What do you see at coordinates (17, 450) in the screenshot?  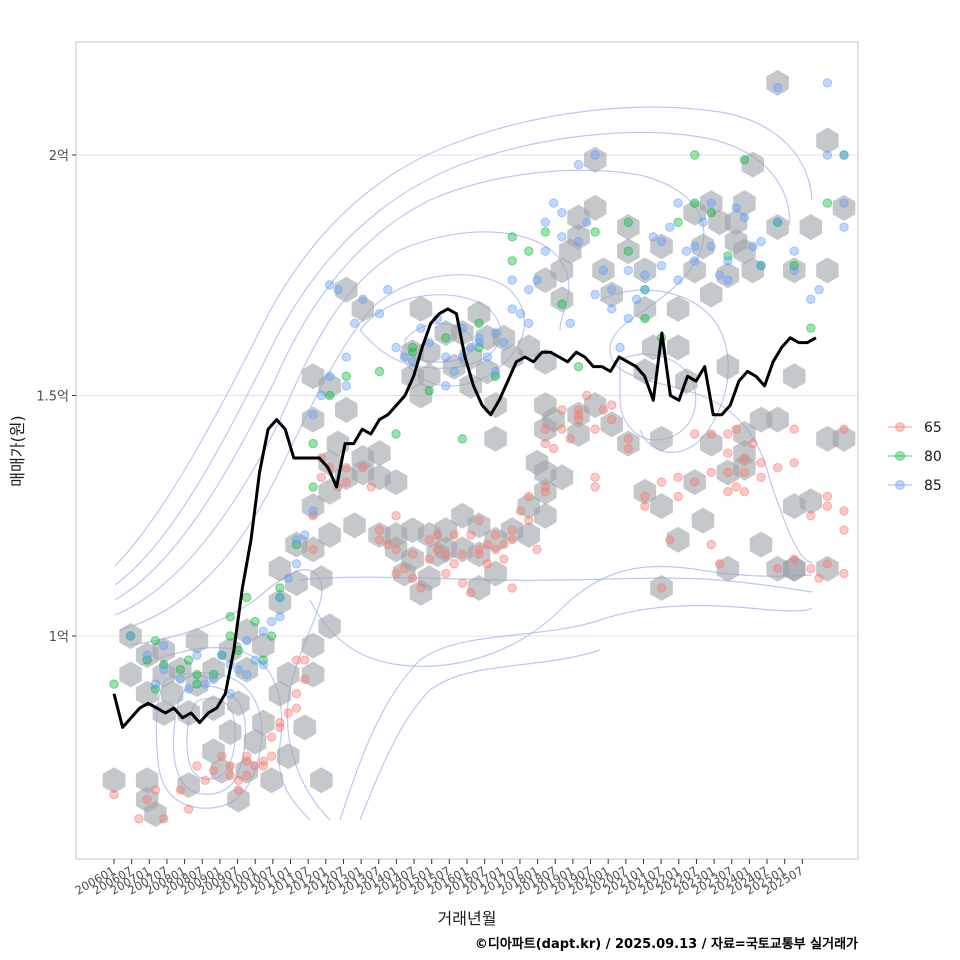 I see `y-axis-title: 매매가(원)` at bounding box center [17, 450].